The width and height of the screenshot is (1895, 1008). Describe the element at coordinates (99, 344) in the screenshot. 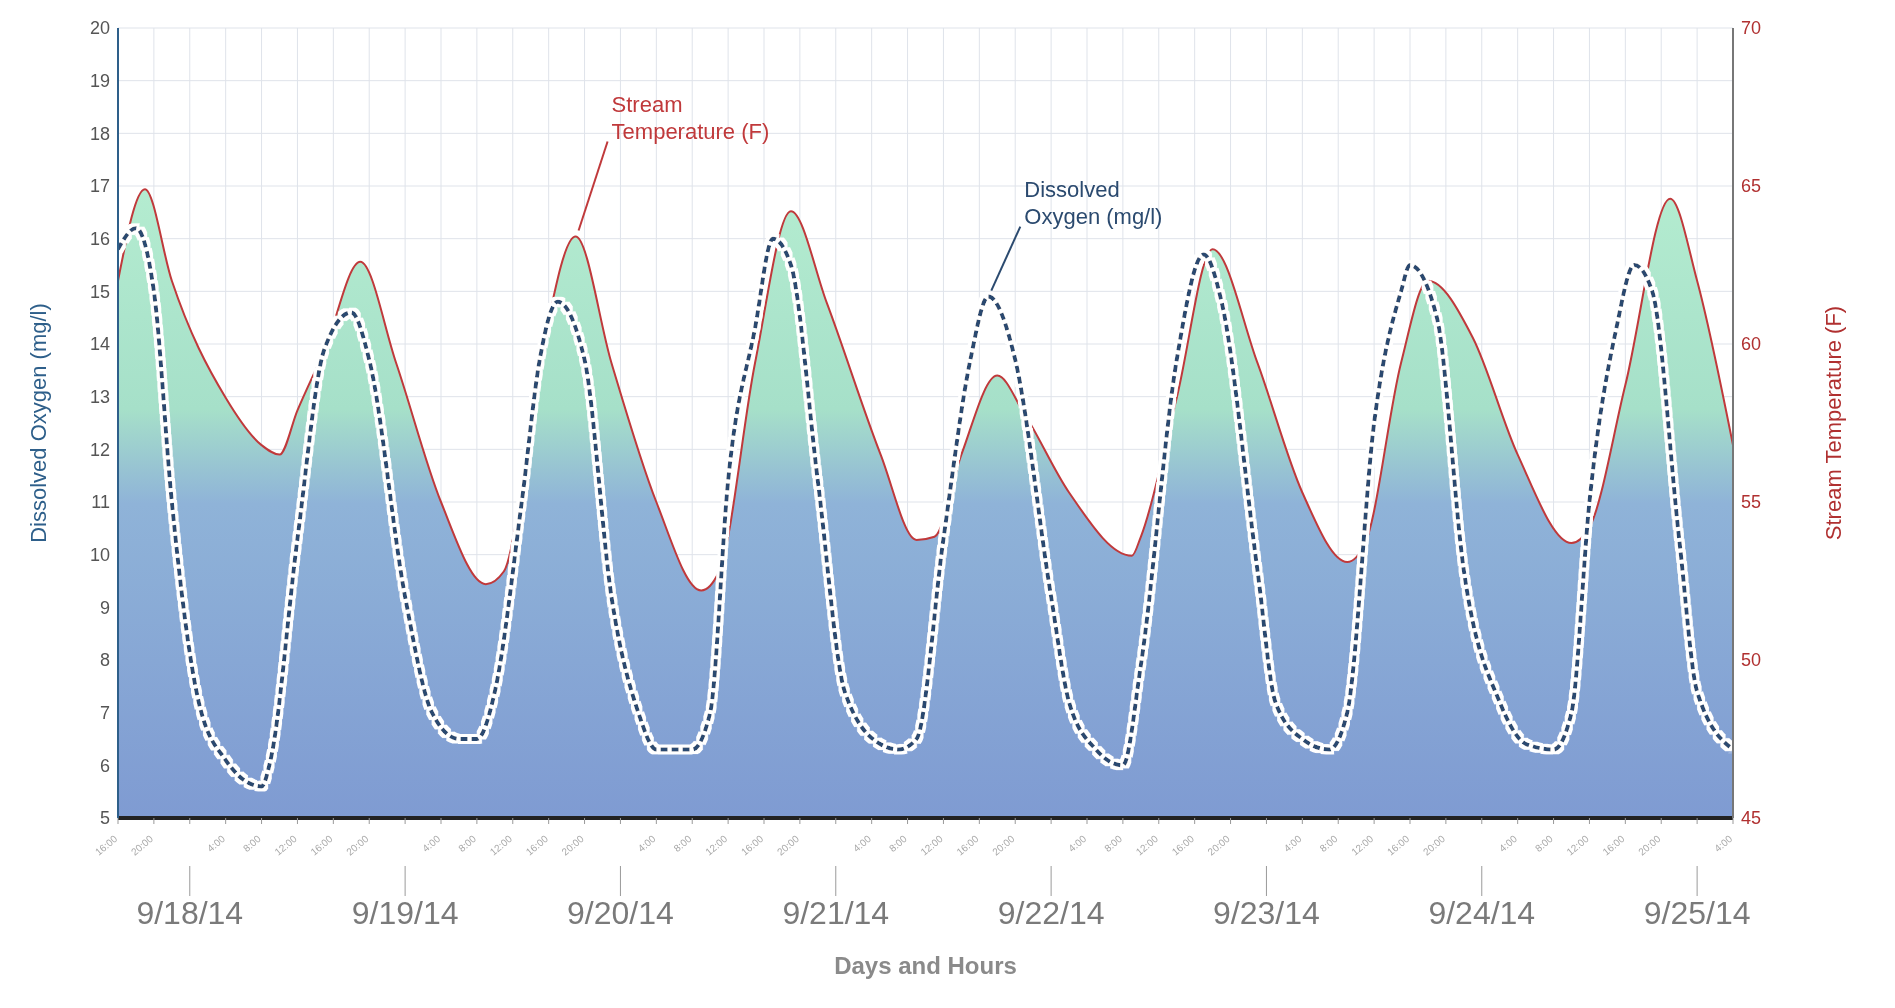

I see `y-tick-label: 14` at that location.